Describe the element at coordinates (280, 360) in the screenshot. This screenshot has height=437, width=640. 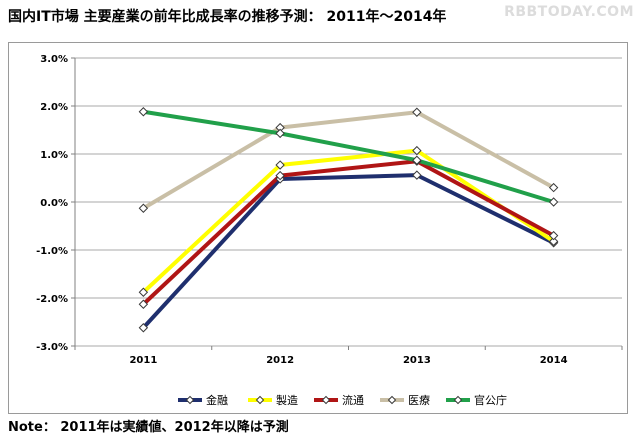
I see `x-tick-label: 2012` at that location.